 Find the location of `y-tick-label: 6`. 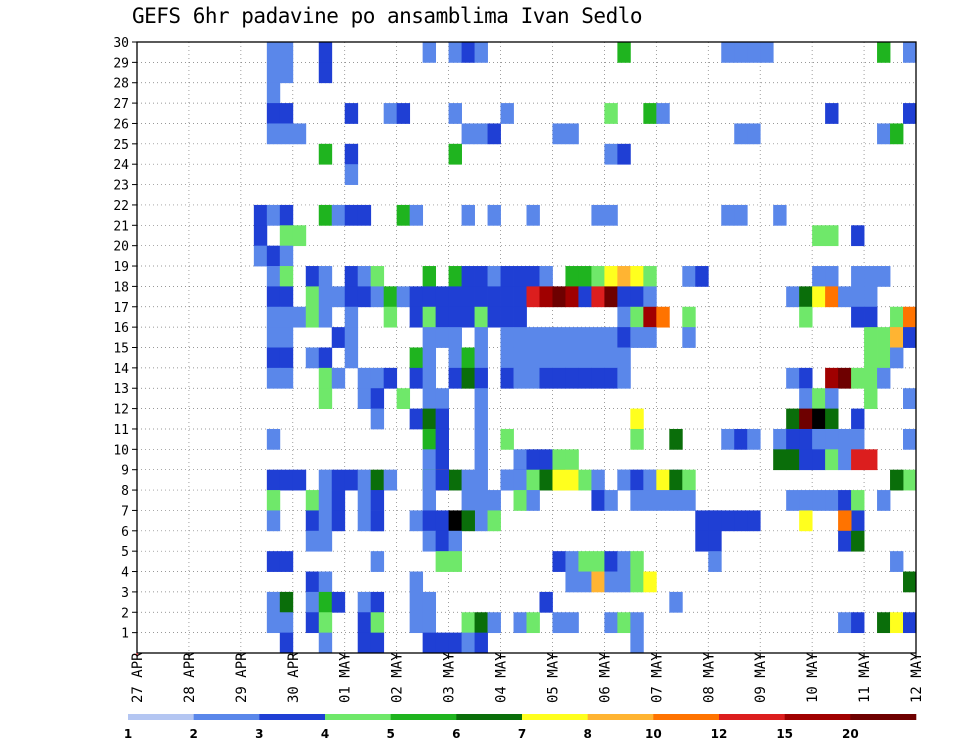

y-tick-label: 6 is located at coordinates (125, 532).